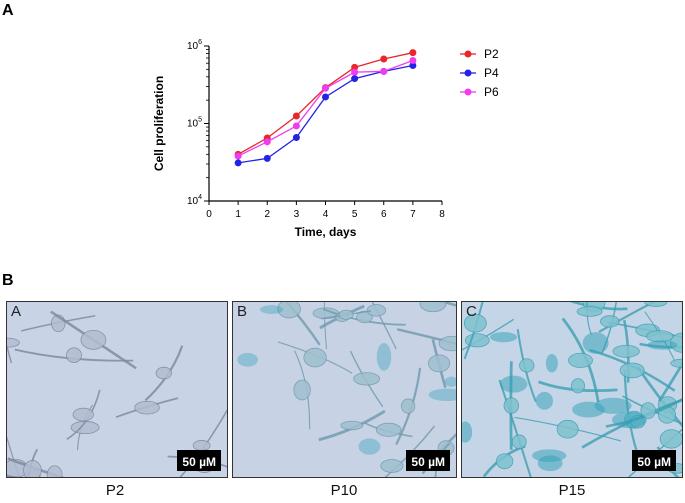 The height and width of the screenshot is (503, 685). What do you see at coordinates (344, 490) in the screenshot?
I see `caption-p10: P10` at bounding box center [344, 490].